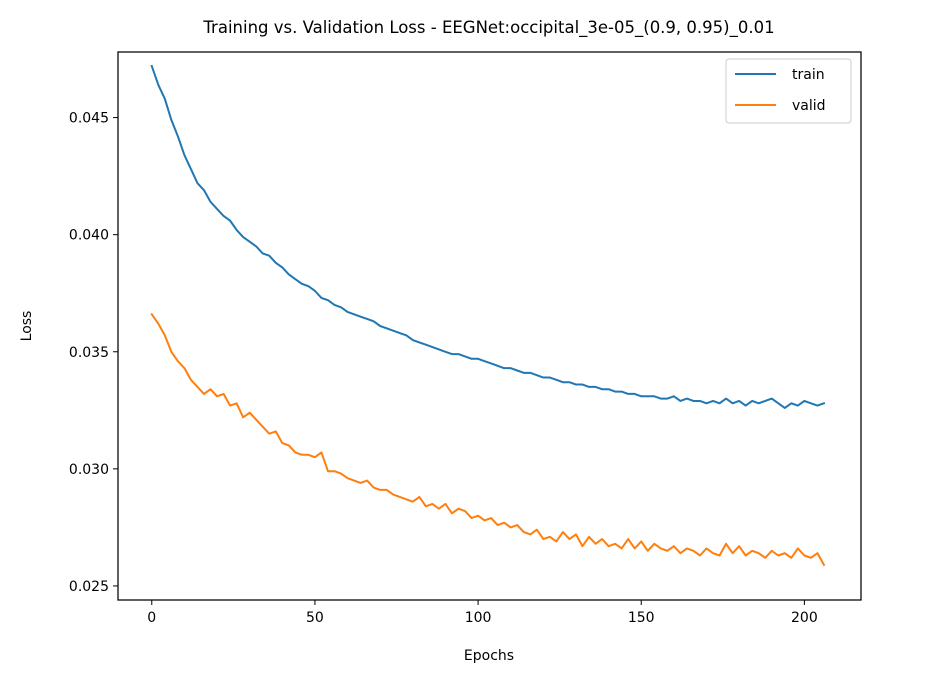 The width and height of the screenshot is (937, 678). What do you see at coordinates (89, 470) in the screenshot?
I see `y-tick-label: 0.030` at bounding box center [89, 470].